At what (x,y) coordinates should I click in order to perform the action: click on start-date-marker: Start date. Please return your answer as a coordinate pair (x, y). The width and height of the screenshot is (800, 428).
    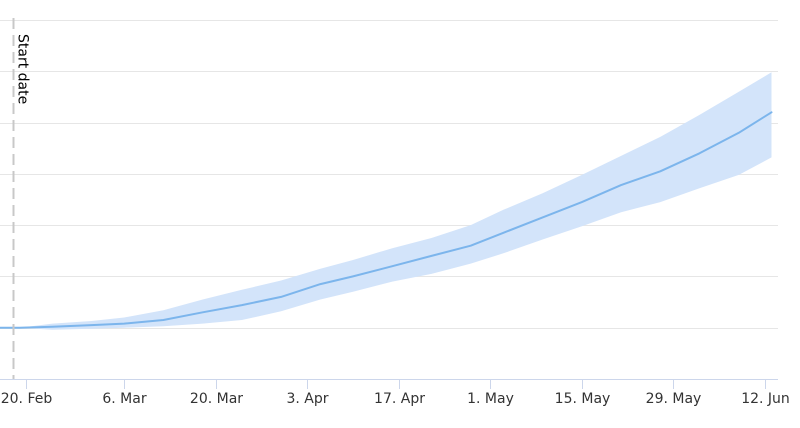
    Looking at the image, I should click on (21, 198).